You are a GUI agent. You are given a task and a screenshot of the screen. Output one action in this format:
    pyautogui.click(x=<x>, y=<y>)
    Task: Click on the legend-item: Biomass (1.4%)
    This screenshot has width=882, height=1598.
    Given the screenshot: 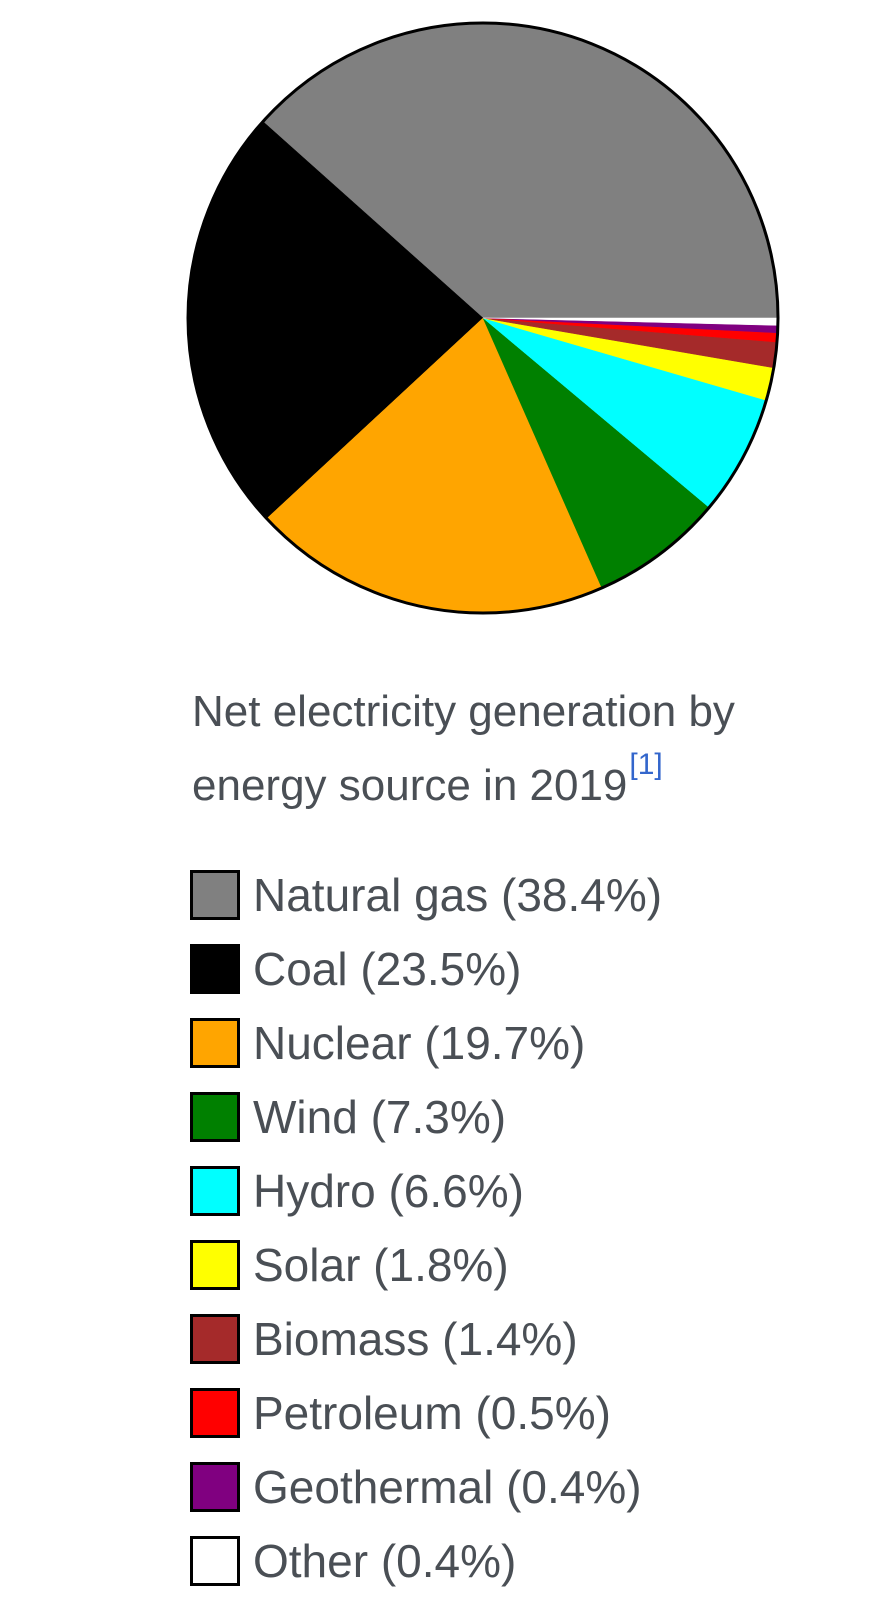 What is the action you would take?
    pyautogui.click(x=426, y=1339)
    